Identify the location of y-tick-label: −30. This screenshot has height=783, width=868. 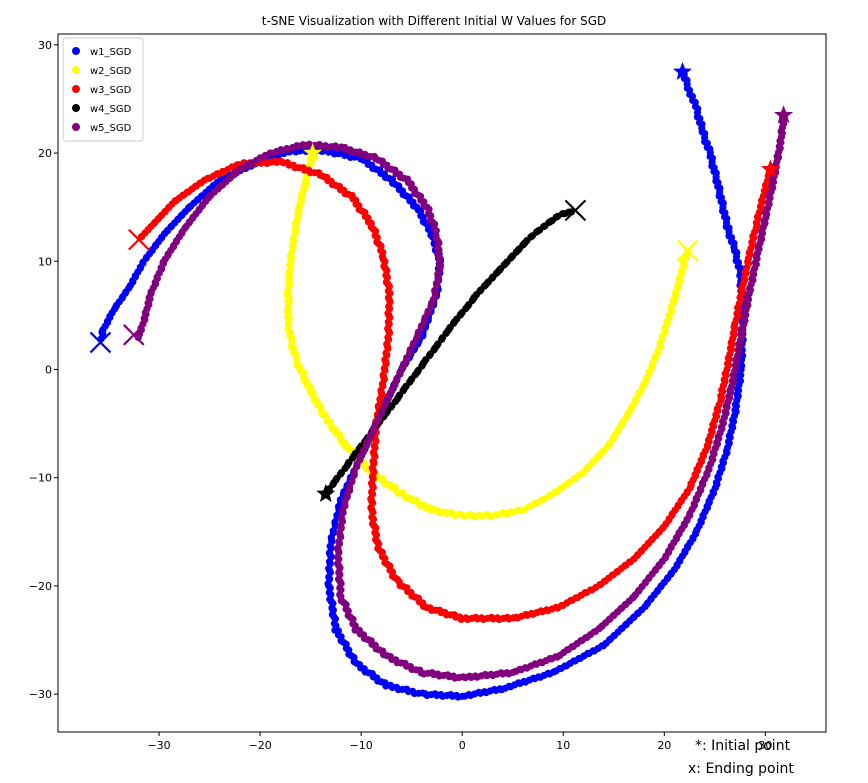
(40, 694).